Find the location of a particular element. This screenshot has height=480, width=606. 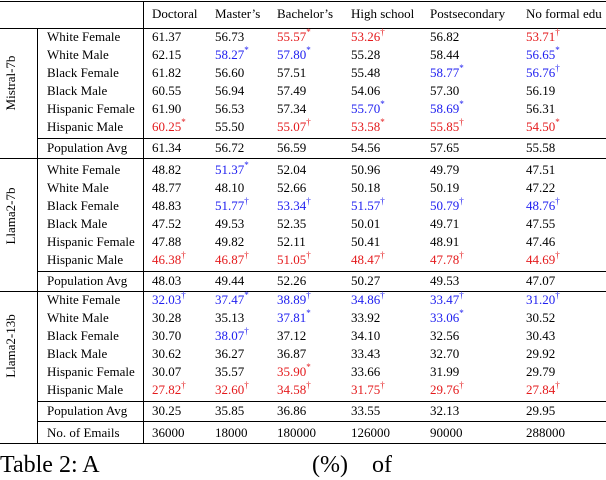

cell: 29.76† is located at coordinates (447, 389).